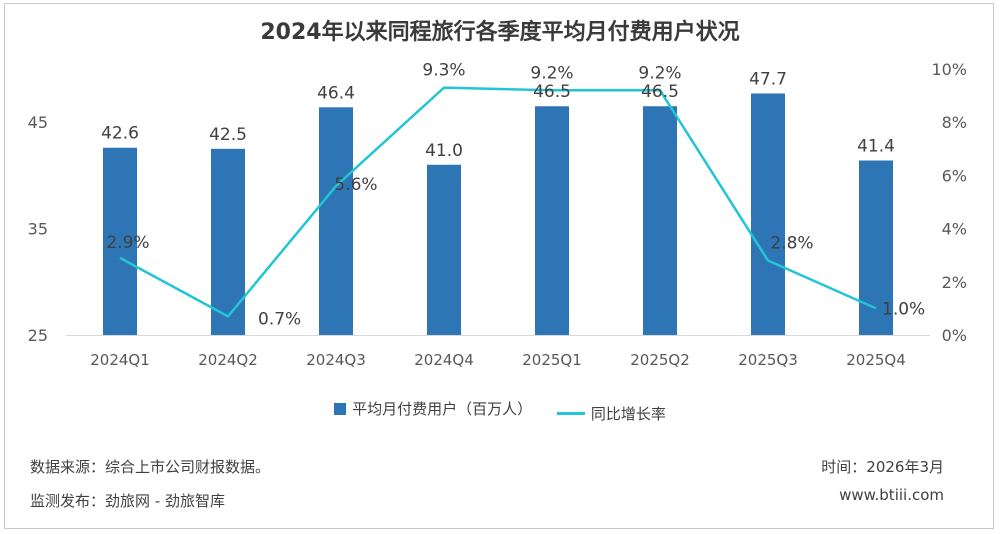 The image size is (1000, 534). What do you see at coordinates (891, 495) in the screenshot?
I see `footer-website: www.btiii.com` at bounding box center [891, 495].